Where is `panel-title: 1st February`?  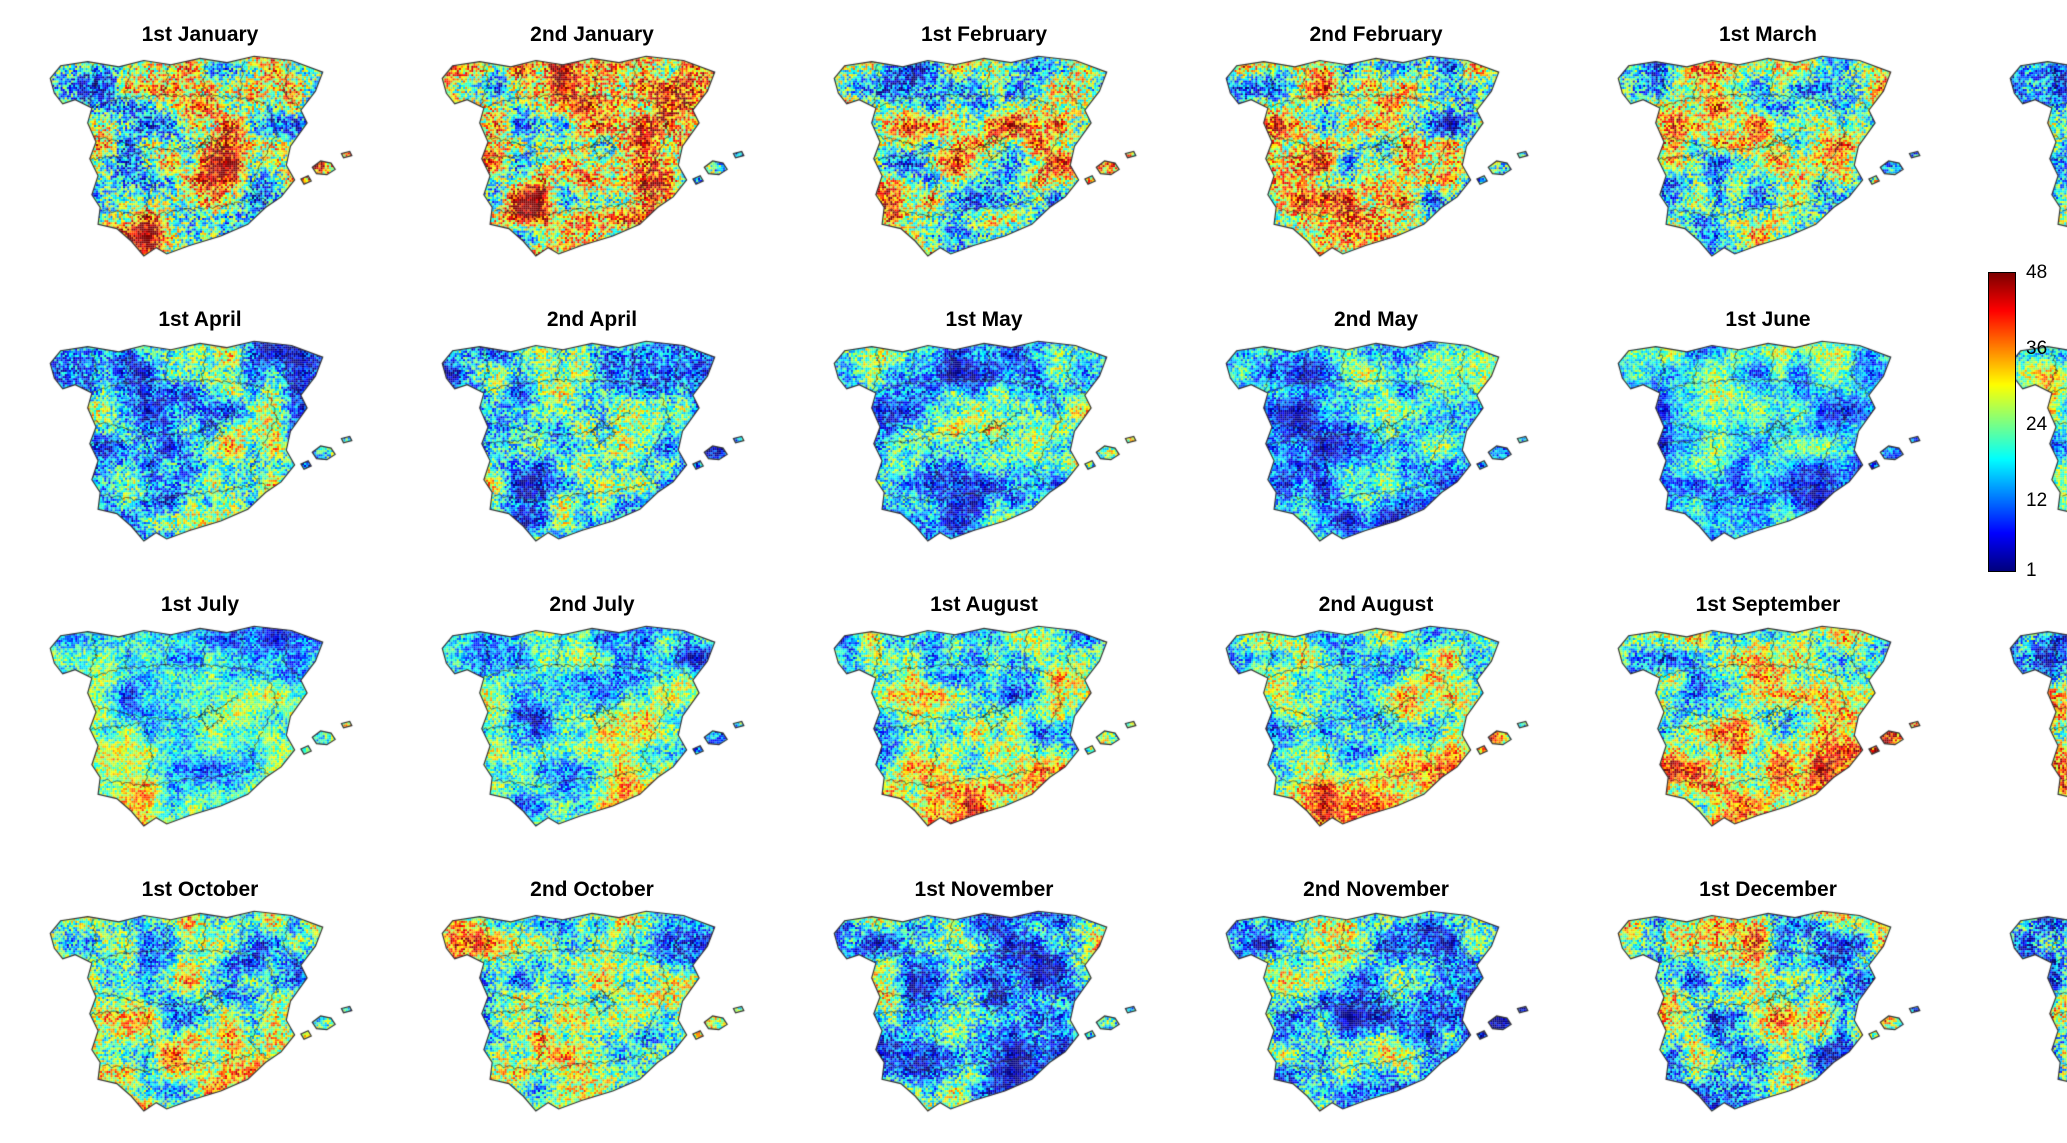 panel-title: 1st February is located at coordinates (984, 34).